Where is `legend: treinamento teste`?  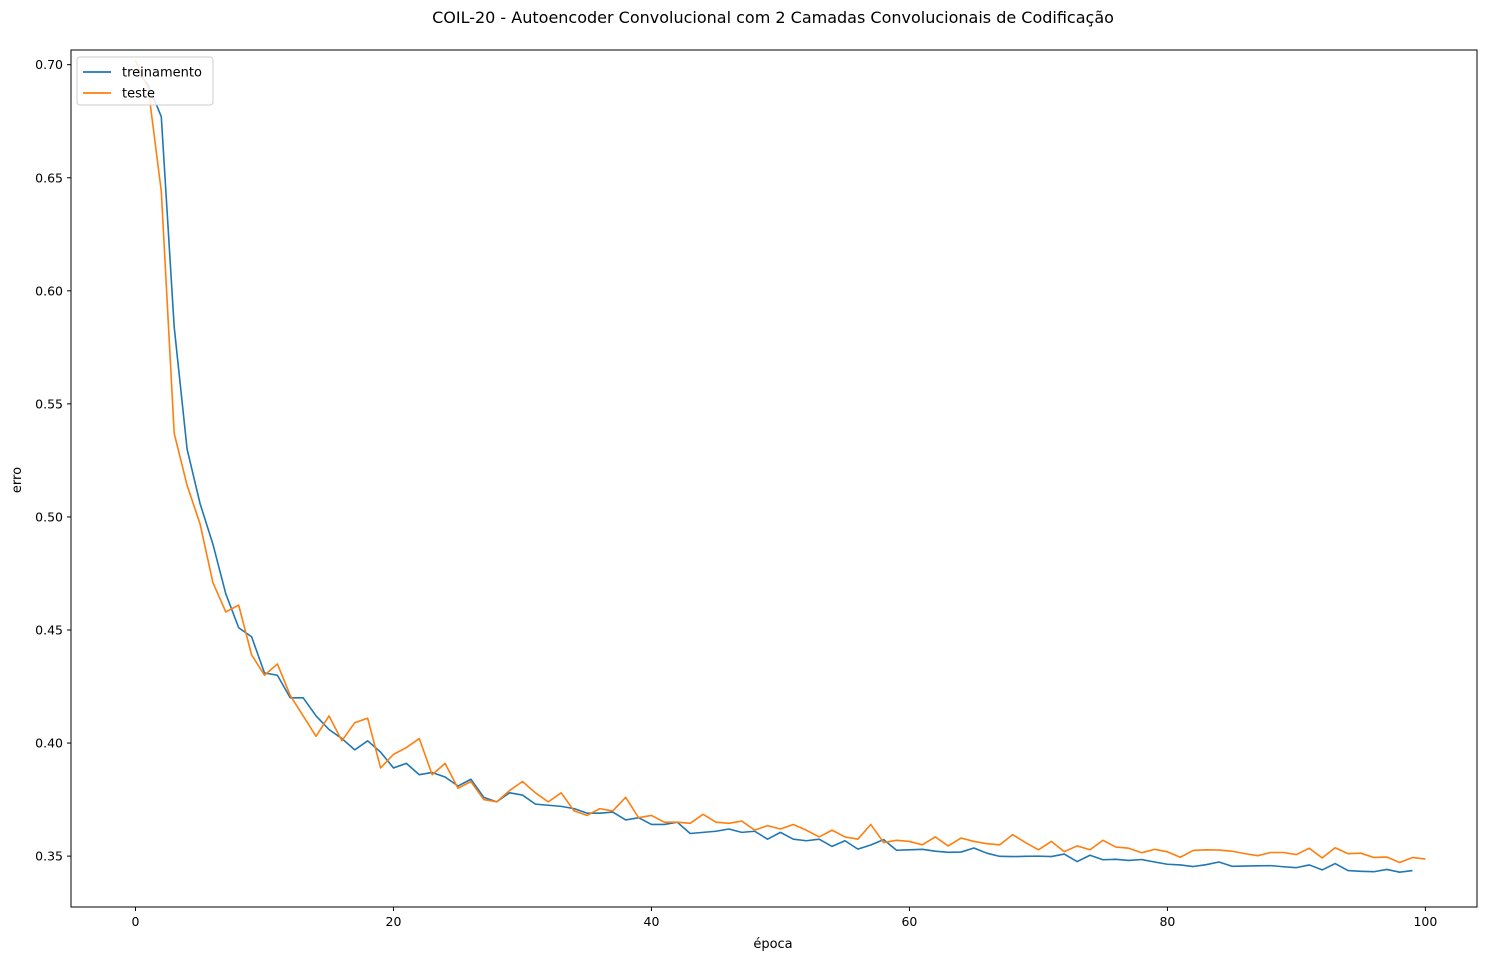
legend: treinamento teste is located at coordinates (145, 81).